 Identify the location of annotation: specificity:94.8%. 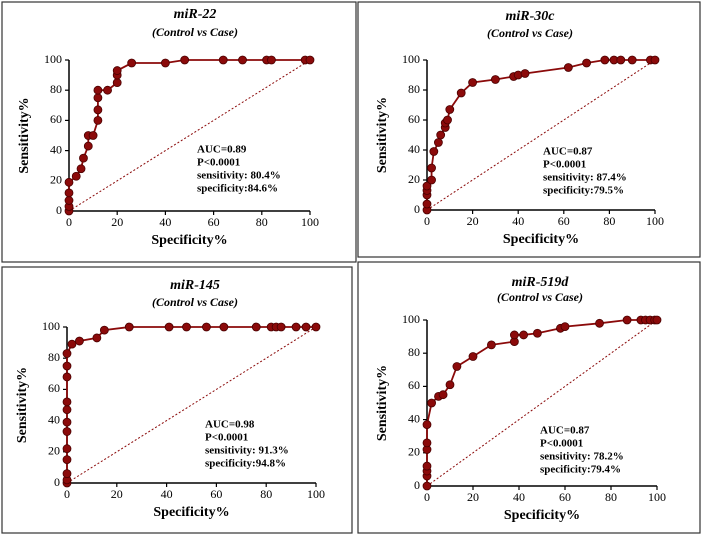
(245, 464).